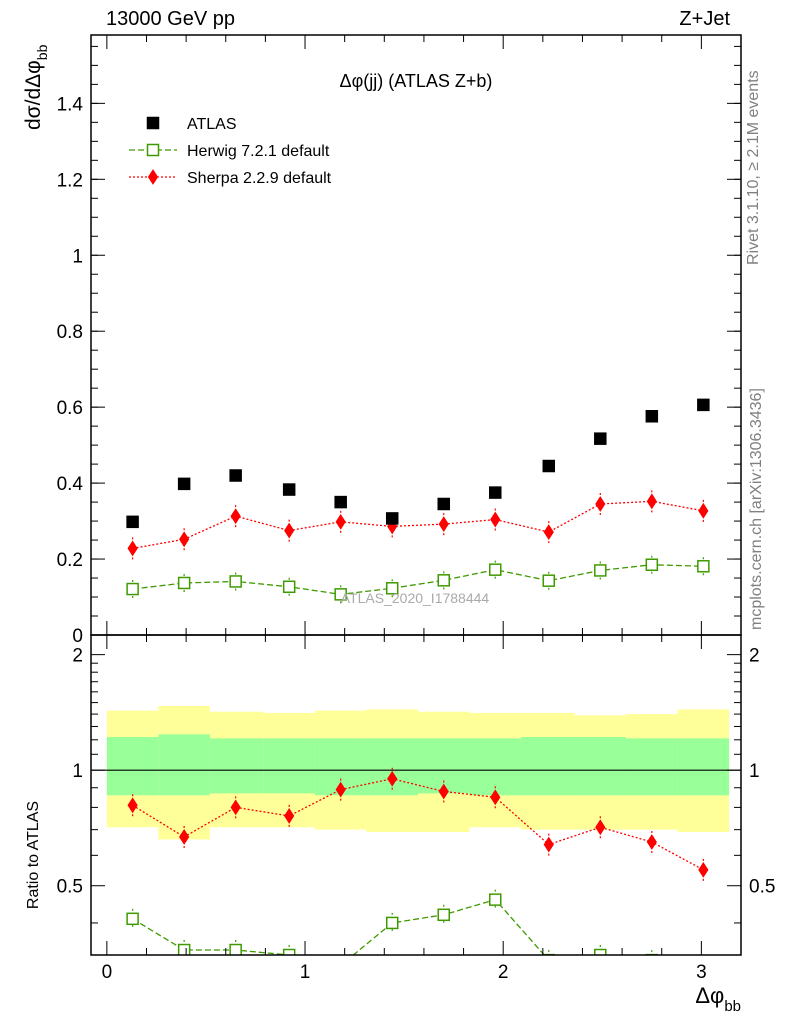  Describe the element at coordinates (418, 580) in the screenshot. I see `herwig-line` at that location.